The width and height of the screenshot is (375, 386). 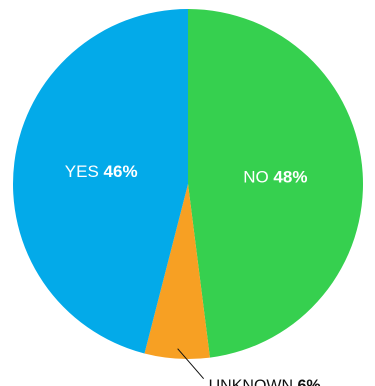 I want to click on slice-label-no: NO 48%, so click(x=275, y=177).